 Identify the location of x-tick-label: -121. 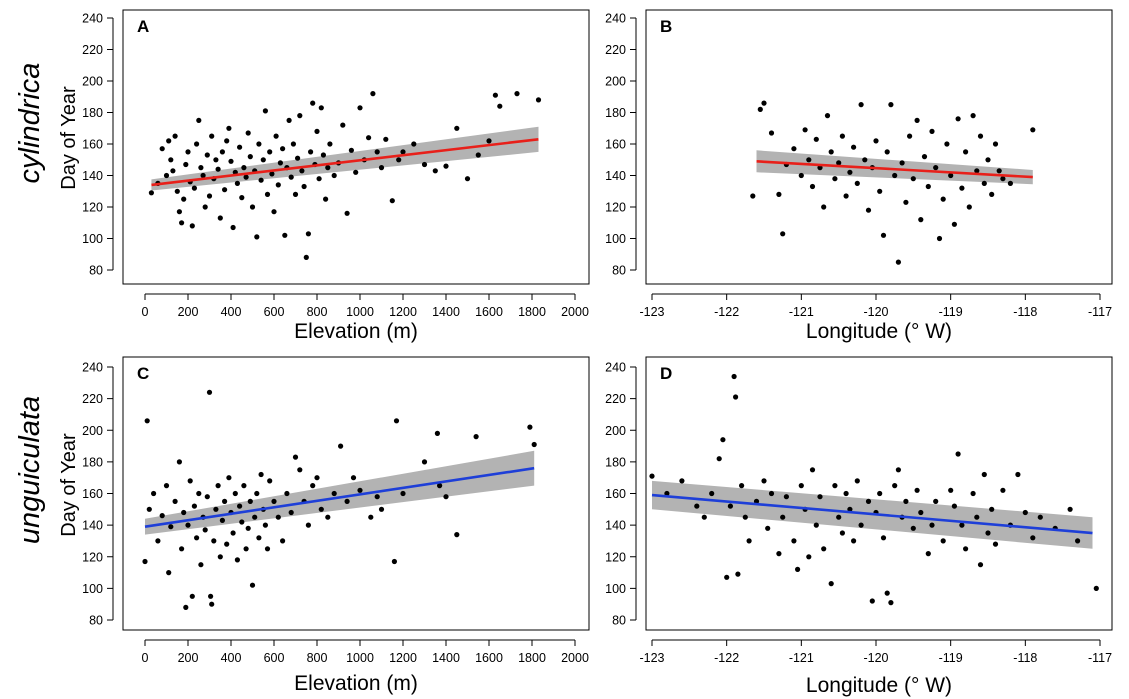
(801, 658).